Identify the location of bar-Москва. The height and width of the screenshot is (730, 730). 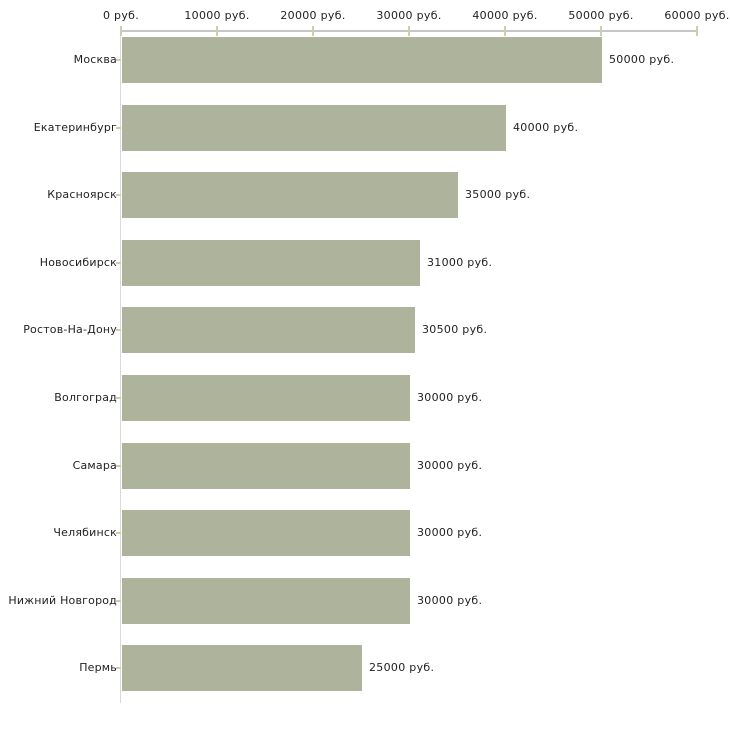
(362, 60).